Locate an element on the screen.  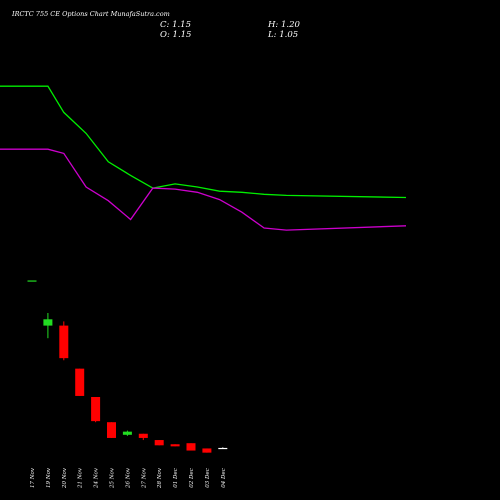
candles-layer is located at coordinates (127, 366).